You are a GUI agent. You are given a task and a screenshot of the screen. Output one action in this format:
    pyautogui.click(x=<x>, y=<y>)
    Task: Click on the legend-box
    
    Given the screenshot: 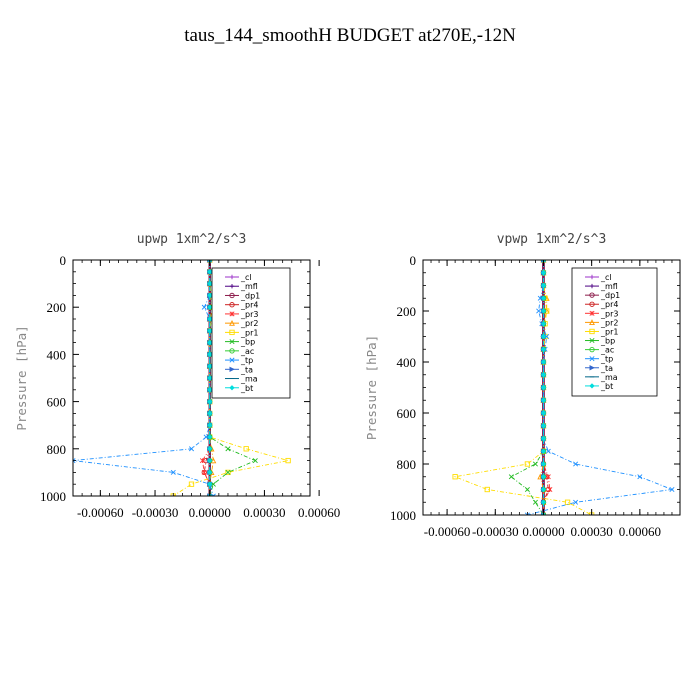 What is the action you would take?
    pyautogui.click(x=614, y=332)
    